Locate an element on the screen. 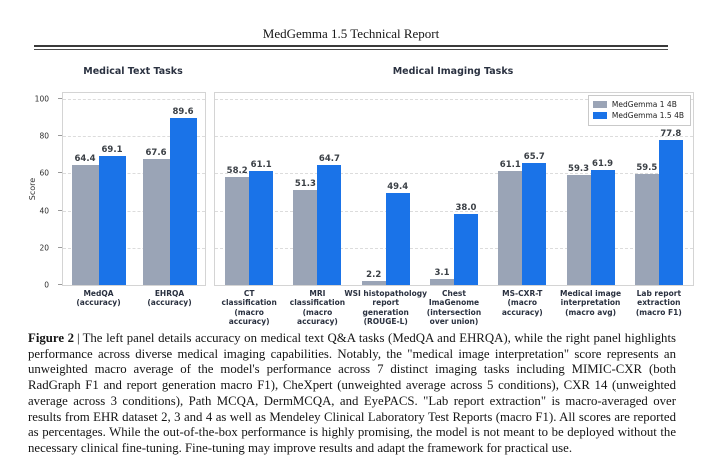 The height and width of the screenshot is (468, 702). y-tick-label: 80 is located at coordinates (44, 136).